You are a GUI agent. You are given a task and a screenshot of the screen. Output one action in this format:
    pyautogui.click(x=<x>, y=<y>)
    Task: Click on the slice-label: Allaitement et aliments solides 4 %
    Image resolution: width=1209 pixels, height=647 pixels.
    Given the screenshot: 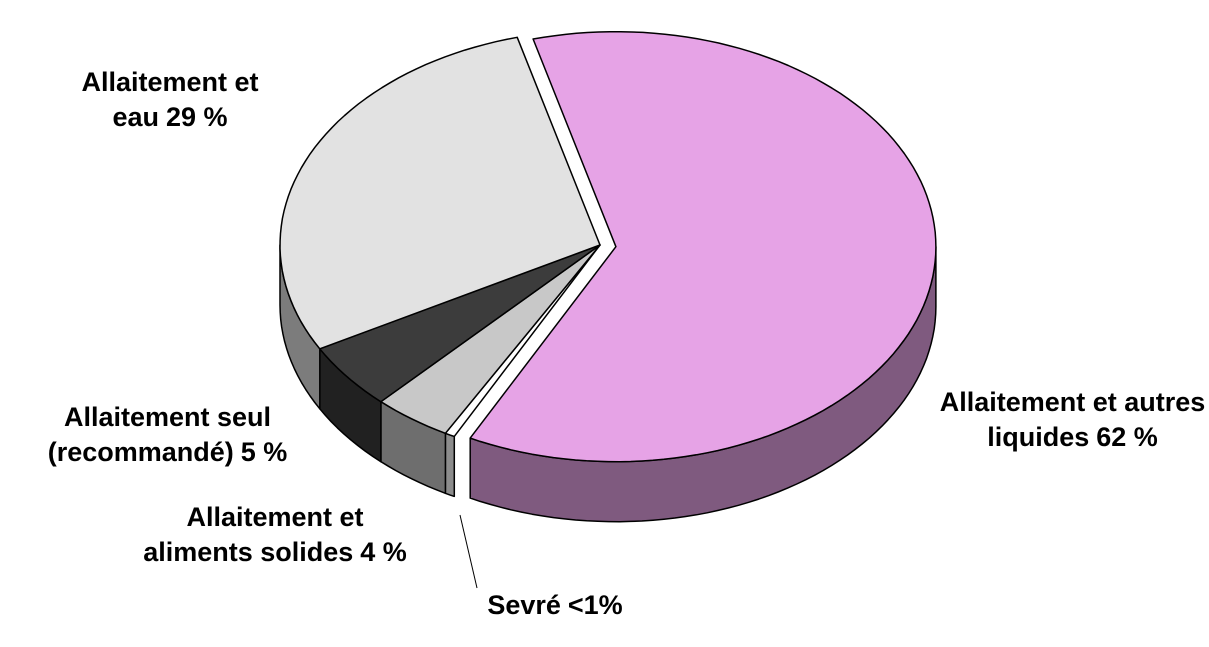 What is the action you would take?
    pyautogui.click(x=275, y=535)
    